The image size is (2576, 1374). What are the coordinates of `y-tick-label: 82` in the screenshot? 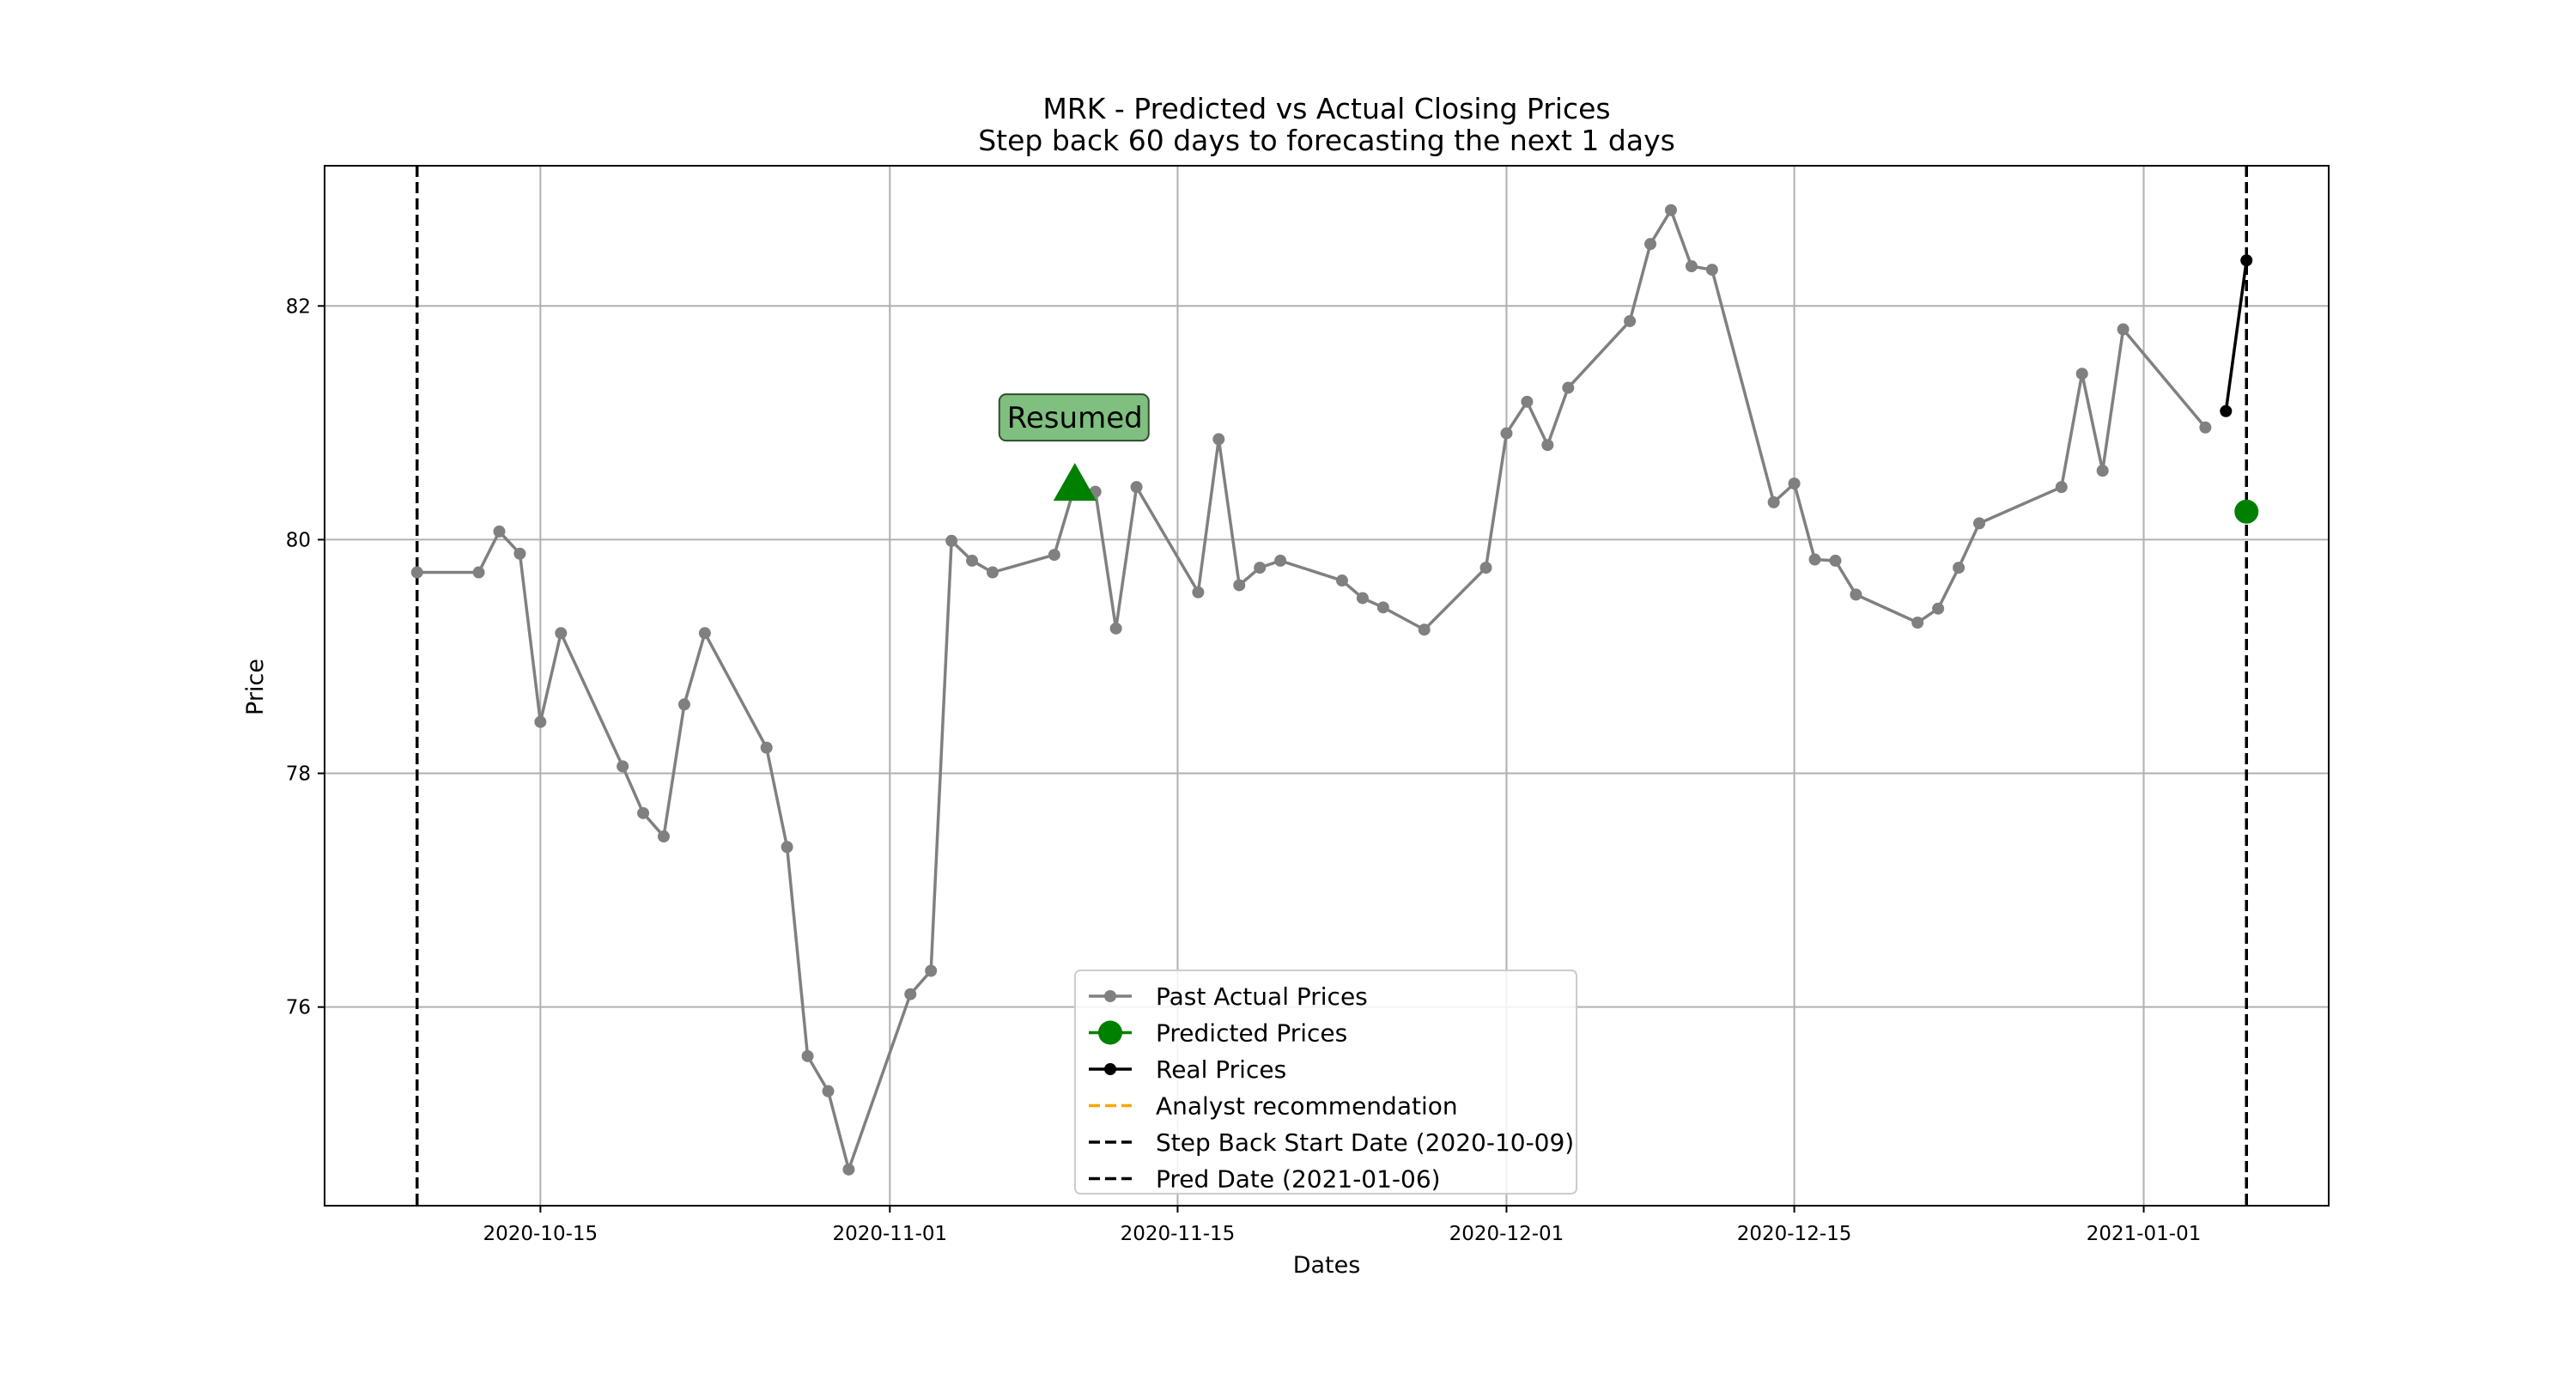 It's located at (298, 306).